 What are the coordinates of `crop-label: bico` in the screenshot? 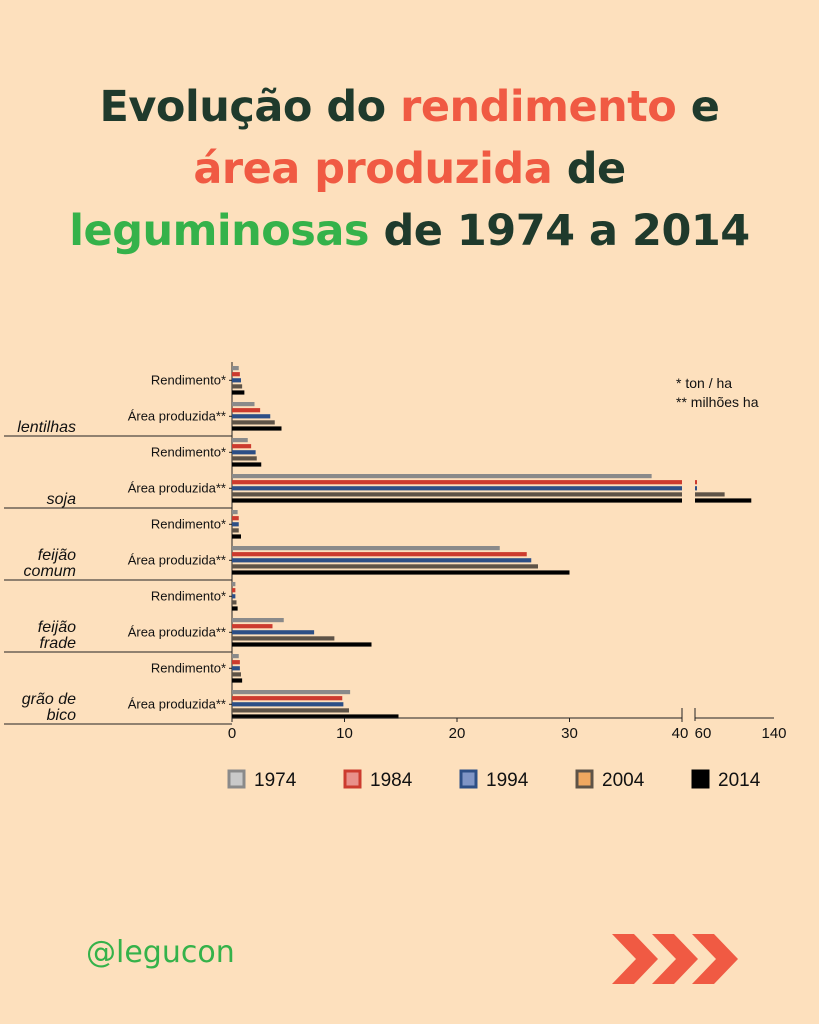 It's located at (61, 715).